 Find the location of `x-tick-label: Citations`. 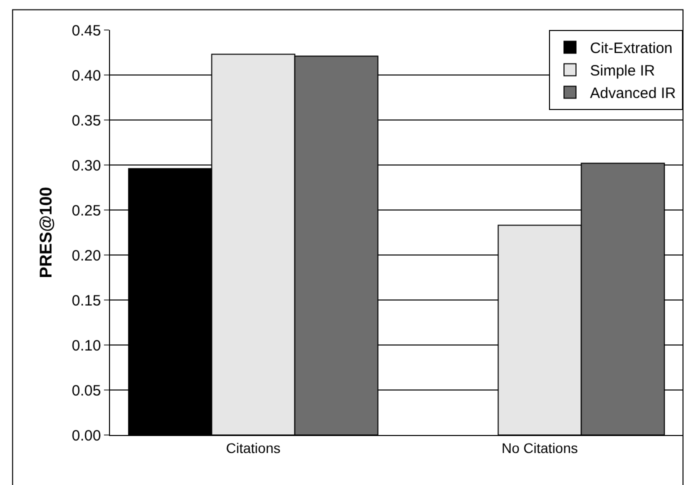

x-tick-label: Citations is located at coordinates (253, 448).